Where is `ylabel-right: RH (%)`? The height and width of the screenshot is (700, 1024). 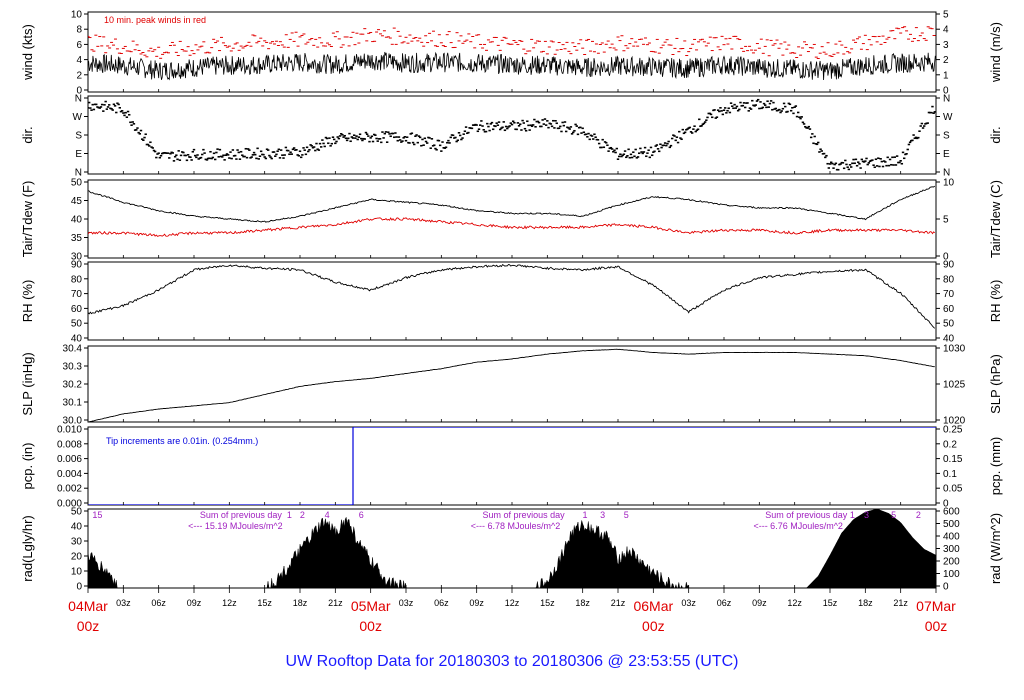 ylabel-right: RH (%) is located at coordinates (995, 301).